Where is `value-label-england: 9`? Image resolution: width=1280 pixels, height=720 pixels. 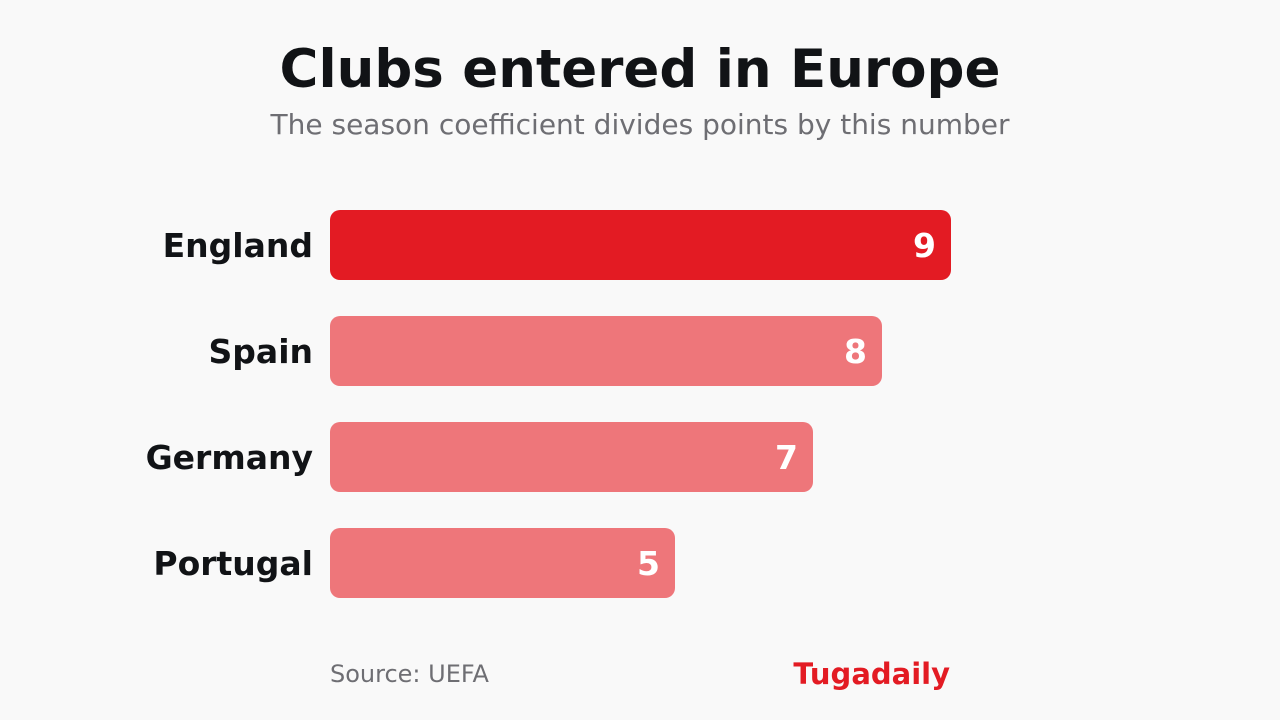 value-label-england: 9 is located at coordinates (924, 245).